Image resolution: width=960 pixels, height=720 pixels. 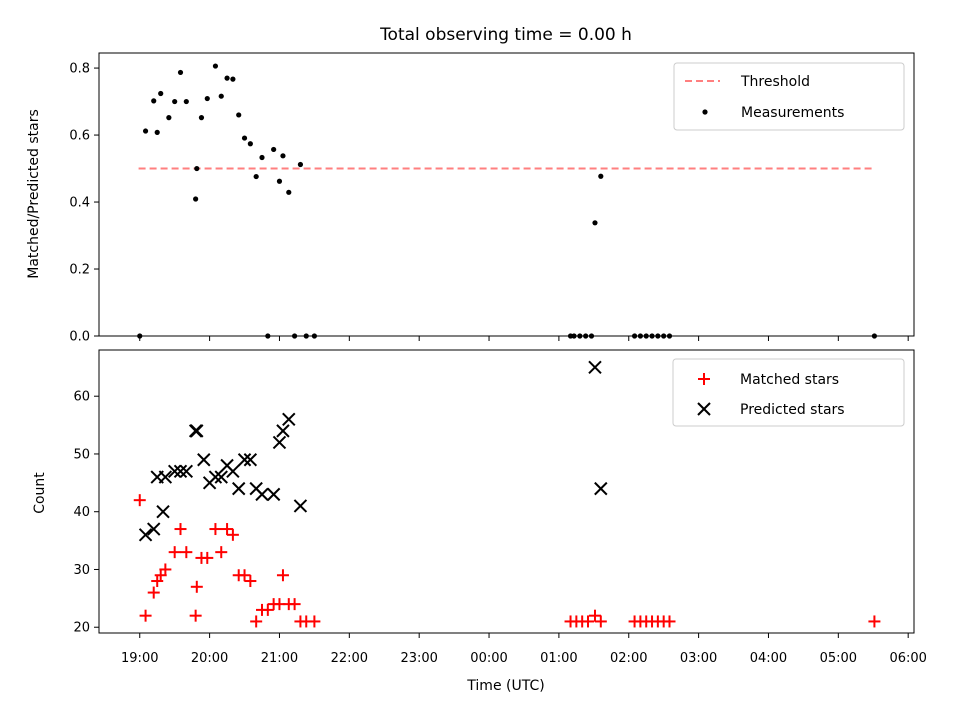 What do you see at coordinates (705, 112) in the screenshot?
I see `legend-measurements-swatch` at bounding box center [705, 112].